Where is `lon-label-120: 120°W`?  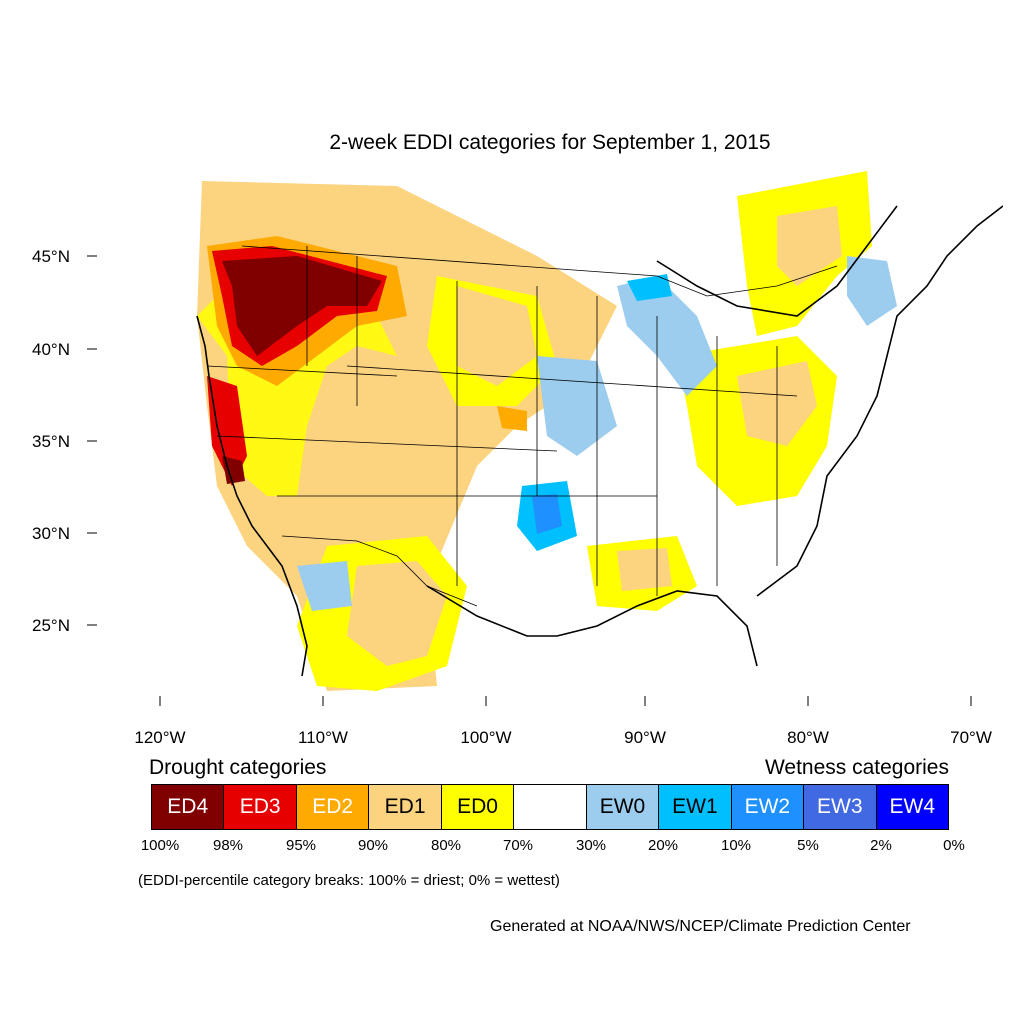
lon-label-120: 120°W is located at coordinates (160, 737).